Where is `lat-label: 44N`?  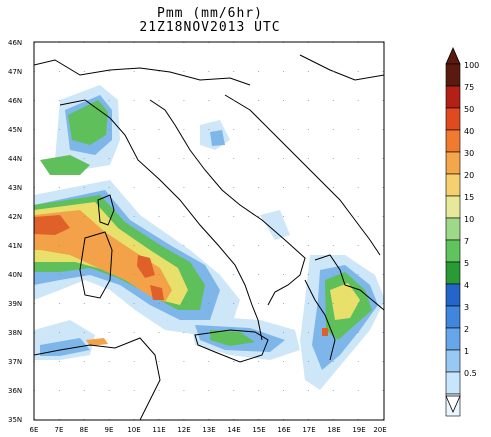
lat-label: 44N is located at coordinates (15, 159).